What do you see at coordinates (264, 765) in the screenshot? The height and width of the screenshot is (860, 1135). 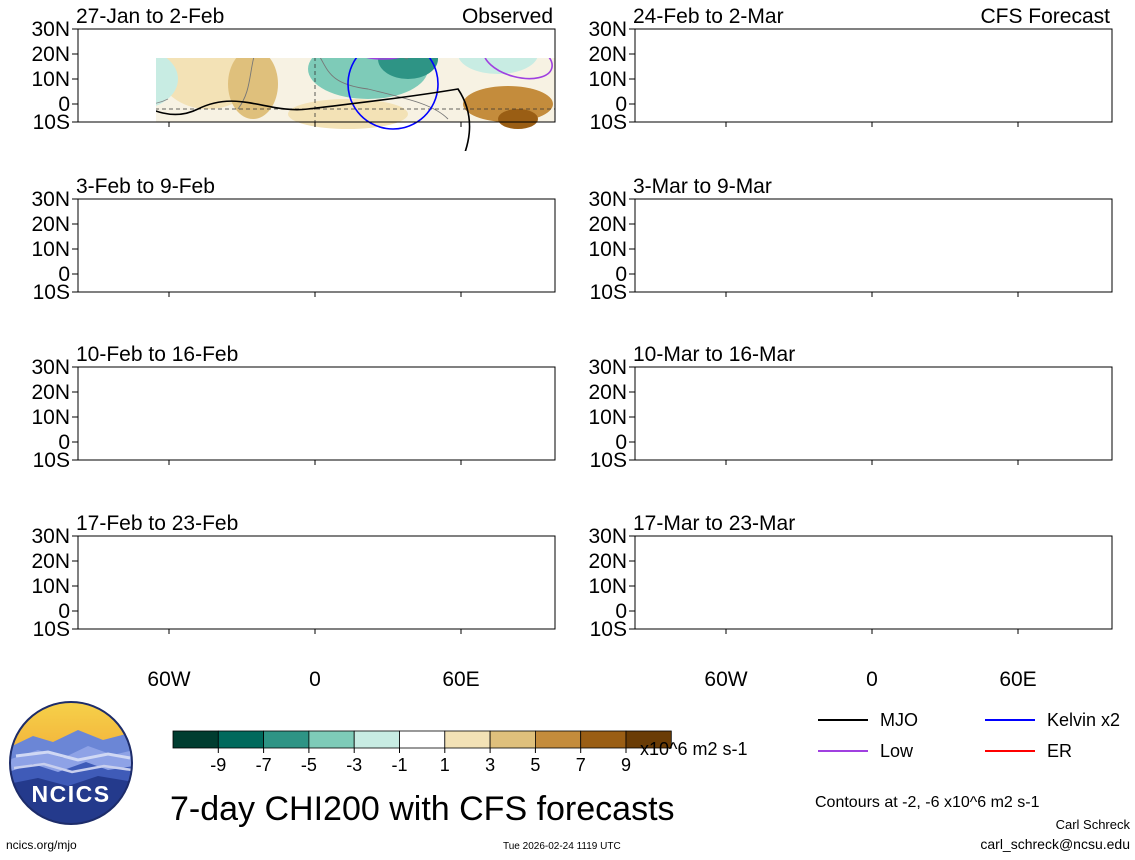 I see `colorbar-tick-label: -7` at bounding box center [264, 765].